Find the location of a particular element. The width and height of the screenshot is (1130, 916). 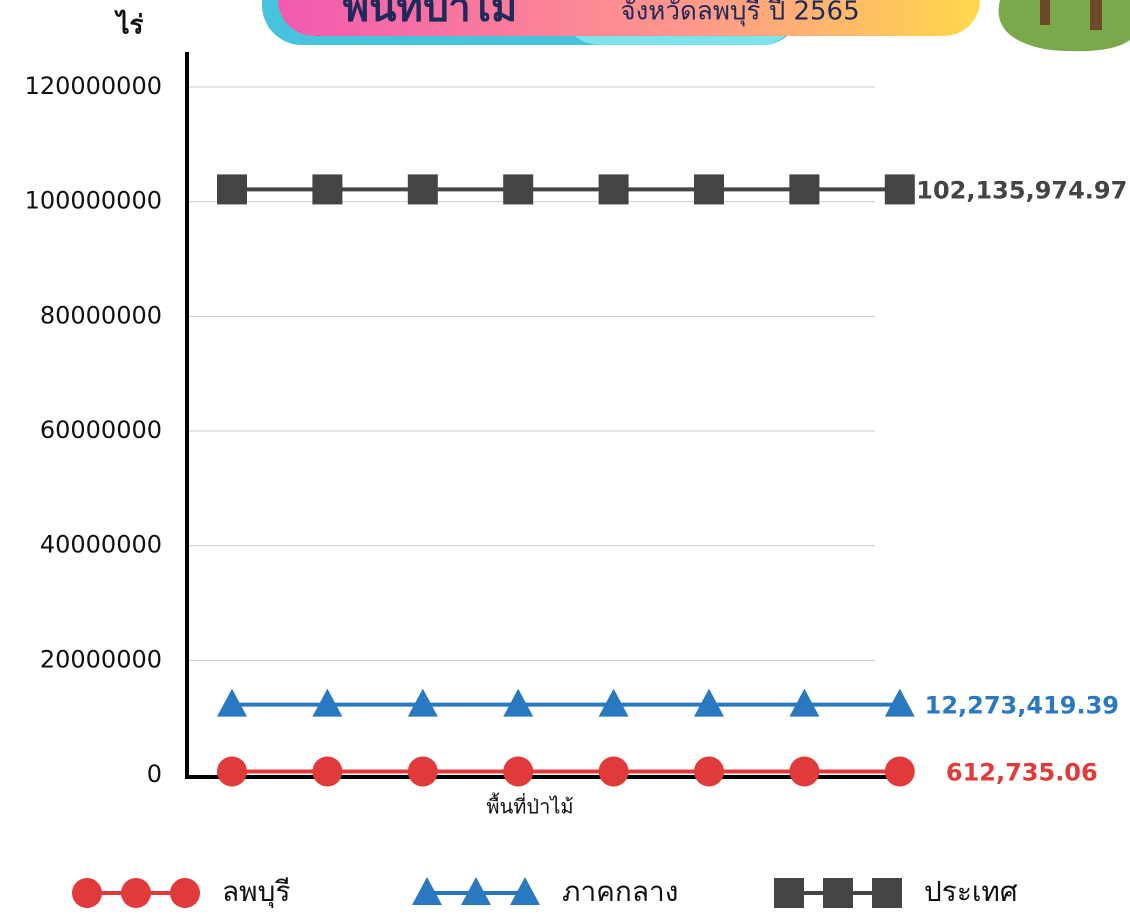

data-label: 102,135,974.97 is located at coordinates (1021, 190).